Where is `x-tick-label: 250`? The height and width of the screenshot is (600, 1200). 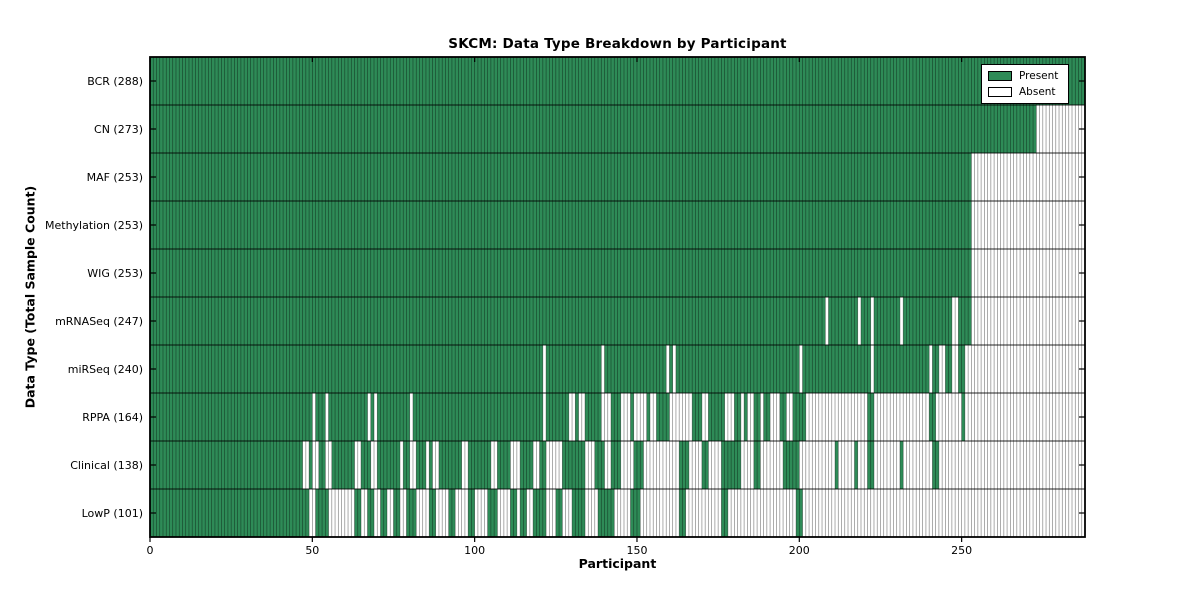
x-tick-label: 250 is located at coordinates (961, 550).